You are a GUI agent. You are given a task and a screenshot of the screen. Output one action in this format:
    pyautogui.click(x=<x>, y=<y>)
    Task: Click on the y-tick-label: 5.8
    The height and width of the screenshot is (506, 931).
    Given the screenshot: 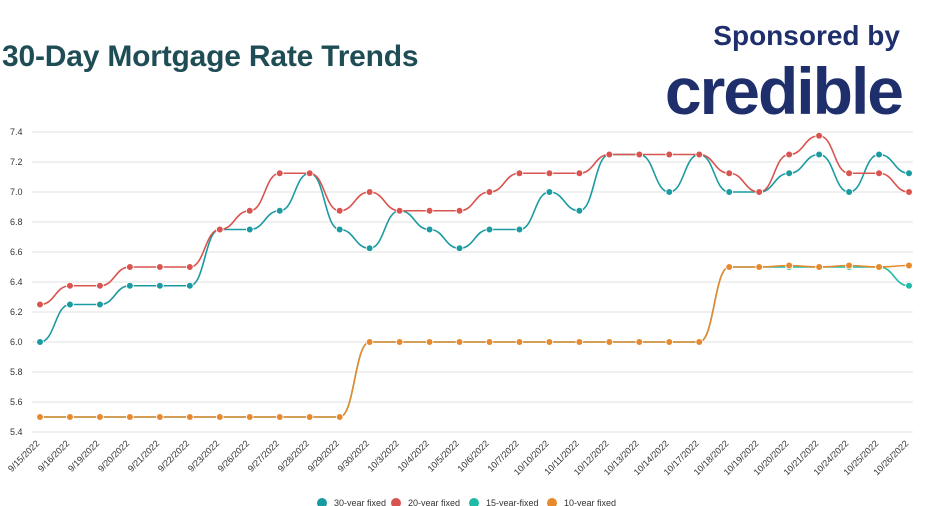 What is the action you would take?
    pyautogui.click(x=16, y=372)
    